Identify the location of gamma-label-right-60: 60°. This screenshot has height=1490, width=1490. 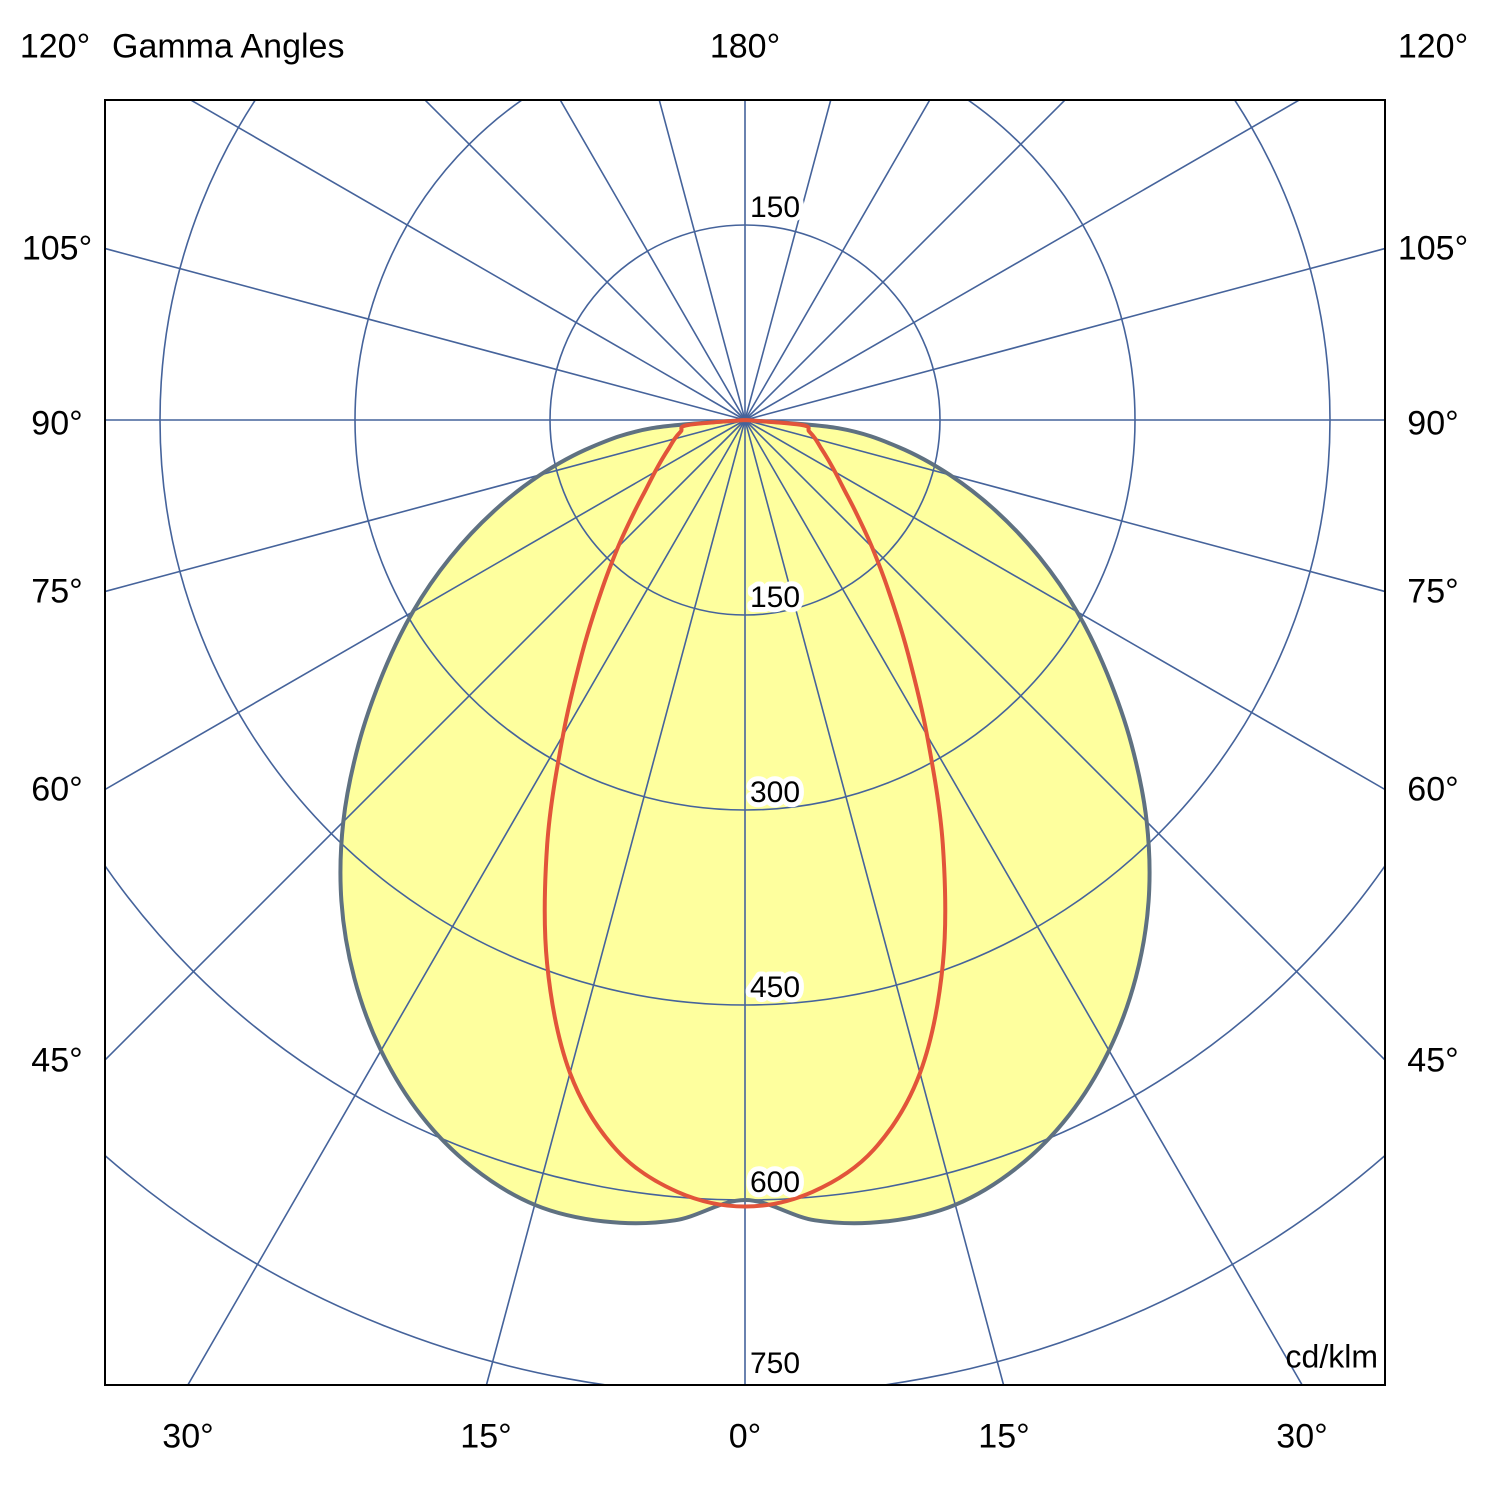
(1433, 789).